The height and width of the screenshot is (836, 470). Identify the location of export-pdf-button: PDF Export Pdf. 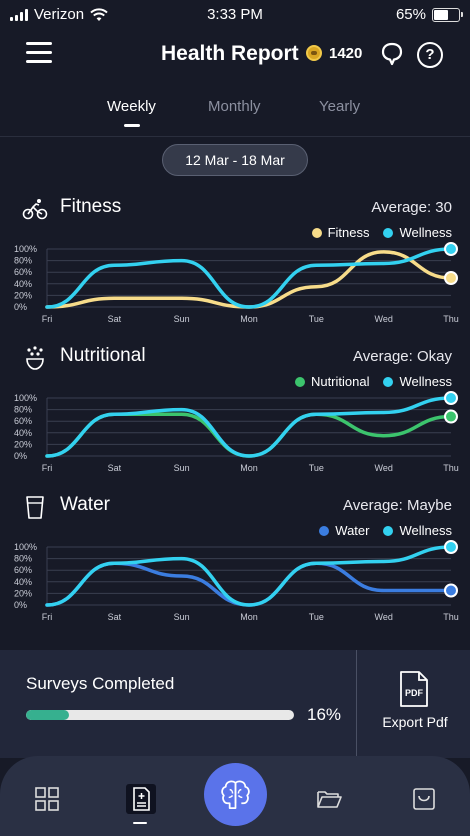
(415, 706).